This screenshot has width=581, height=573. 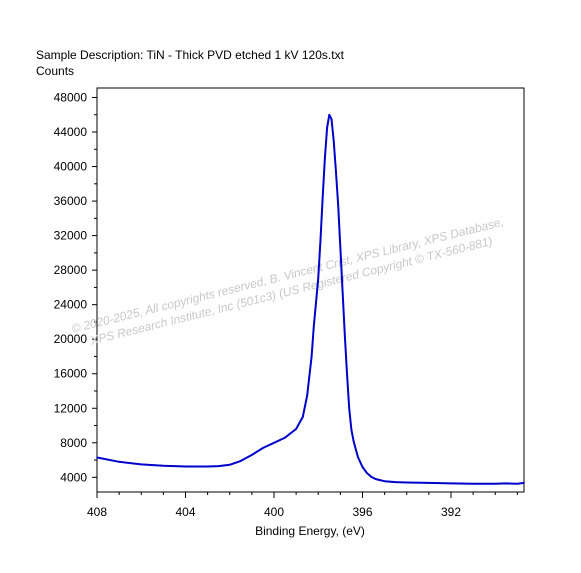 I want to click on x-axis: 408 404 400 396 392, so click(x=302, y=505).